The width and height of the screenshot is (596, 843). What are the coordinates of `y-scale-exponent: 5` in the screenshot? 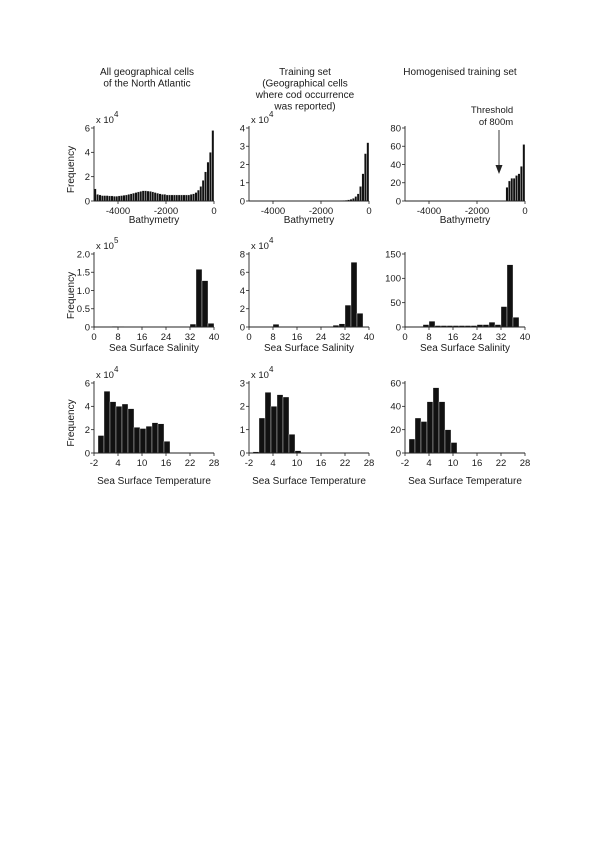 It's located at (116, 240).